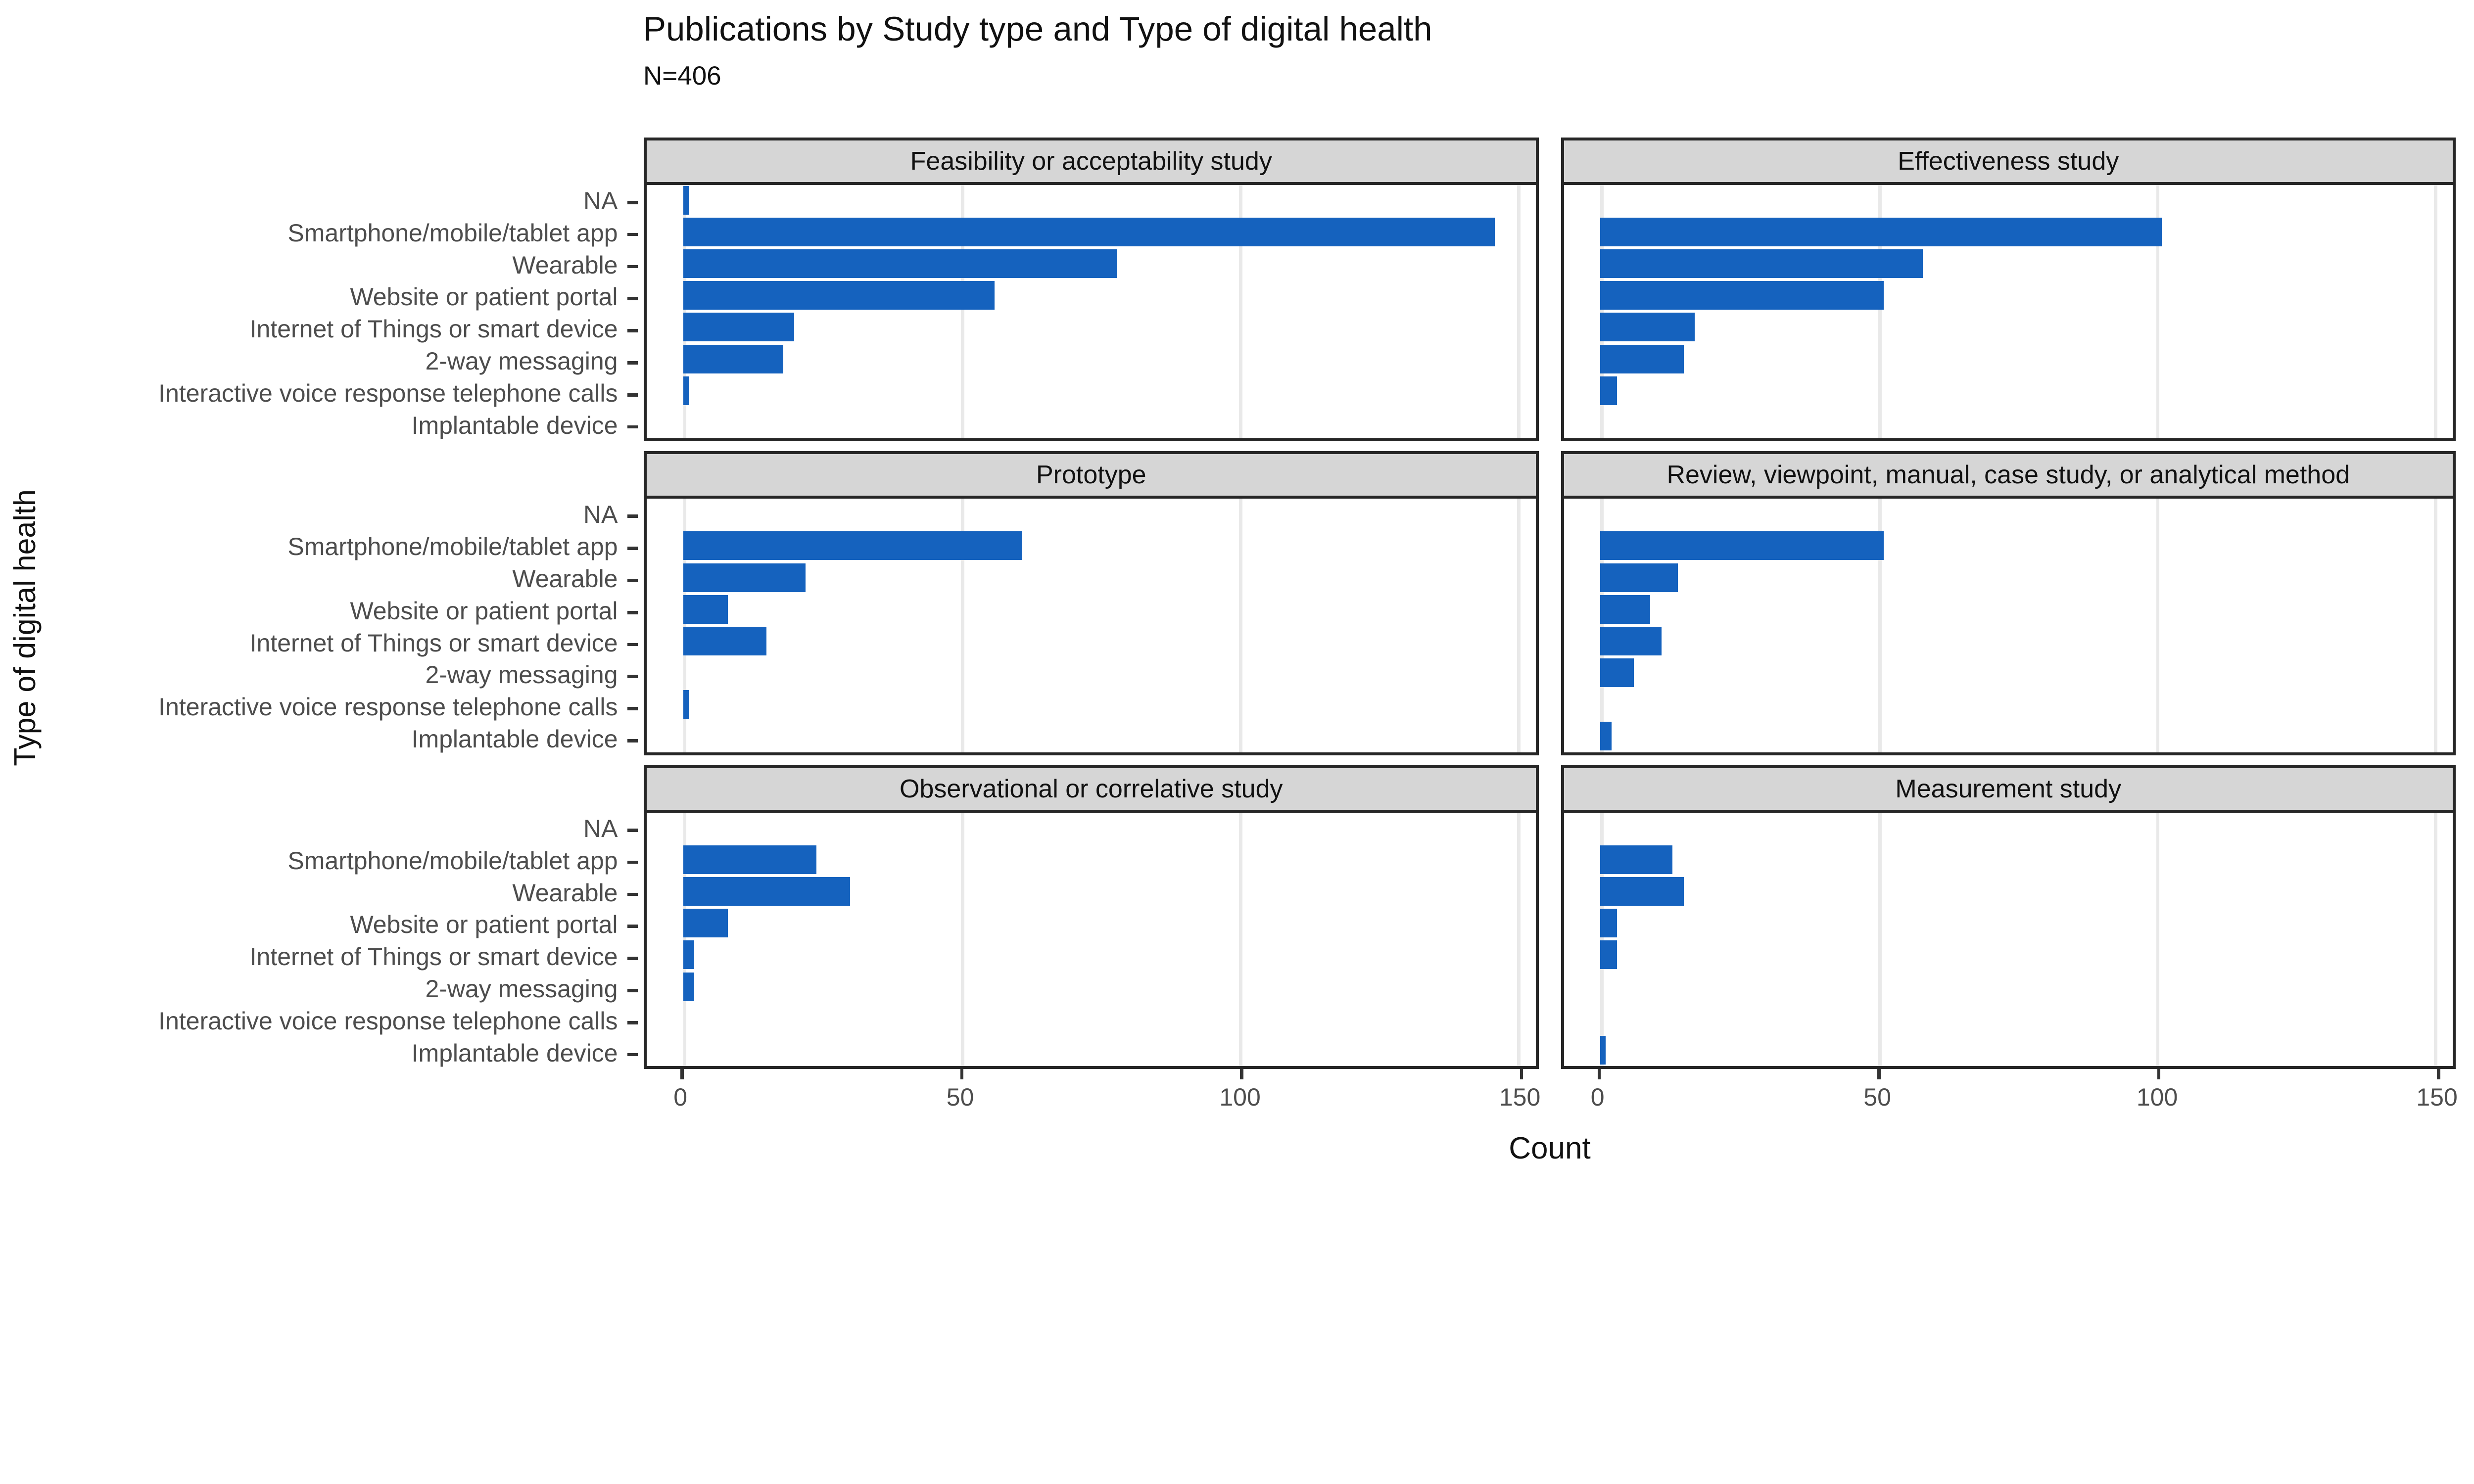  I want to click on facet-strip: Prototype, so click(1092, 475).